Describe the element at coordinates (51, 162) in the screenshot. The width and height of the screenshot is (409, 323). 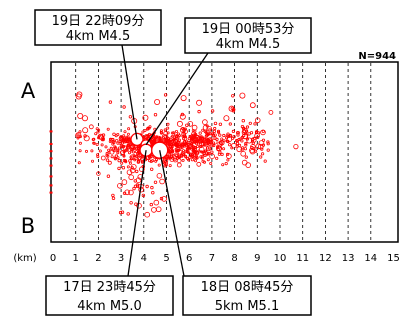
I see `left-edge-events` at that location.